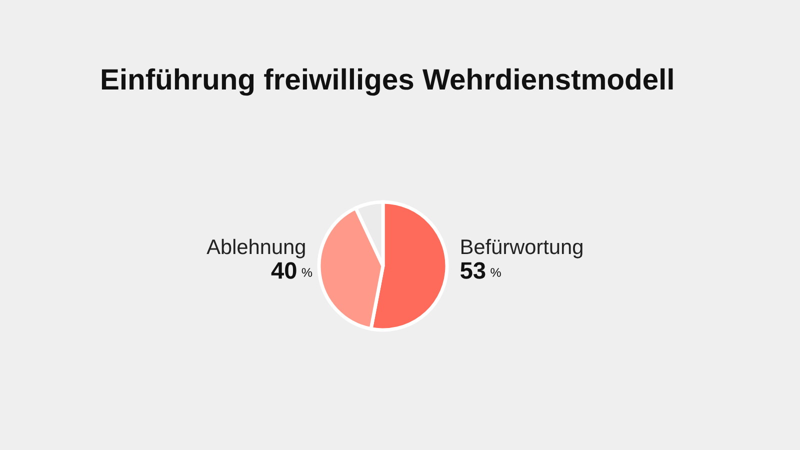 Image resolution: width=800 pixels, height=450 pixels. I want to click on data-label: 40 %, so click(291, 270).